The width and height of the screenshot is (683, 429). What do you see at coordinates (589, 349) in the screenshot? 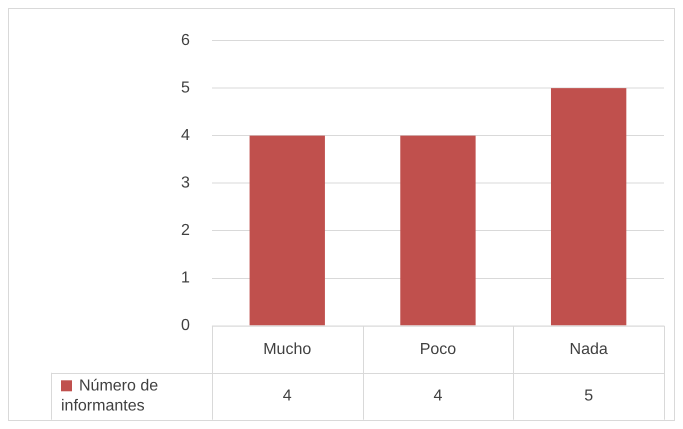
I see `x-tick-label: Nada` at bounding box center [589, 349].